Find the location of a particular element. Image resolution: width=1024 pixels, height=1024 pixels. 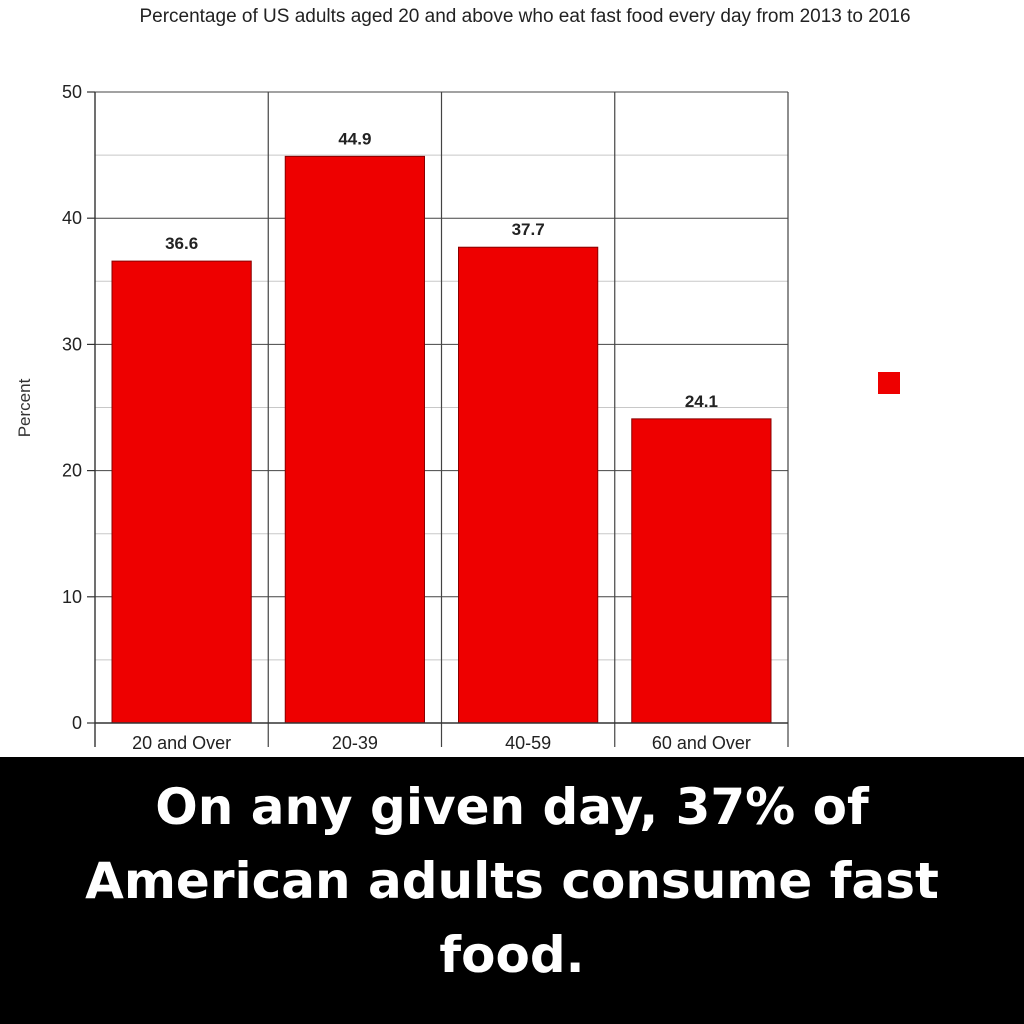

x-tick-label: 60 and Over is located at coordinates (701, 743).